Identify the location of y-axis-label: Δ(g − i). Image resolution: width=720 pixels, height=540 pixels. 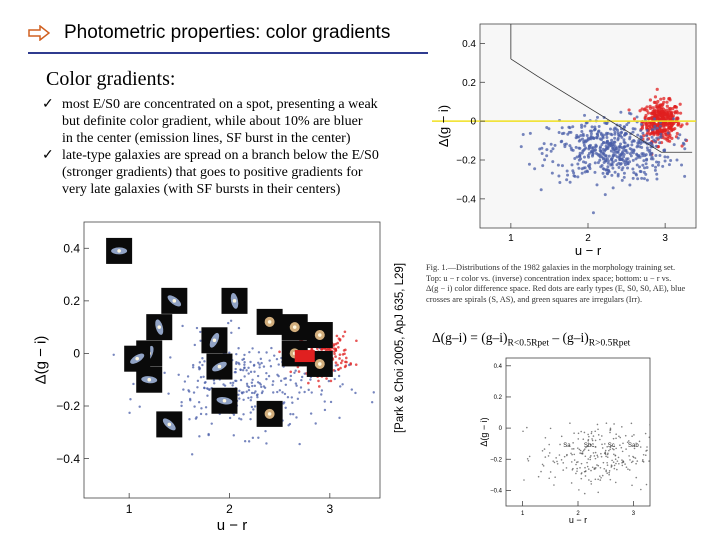
(484, 431).